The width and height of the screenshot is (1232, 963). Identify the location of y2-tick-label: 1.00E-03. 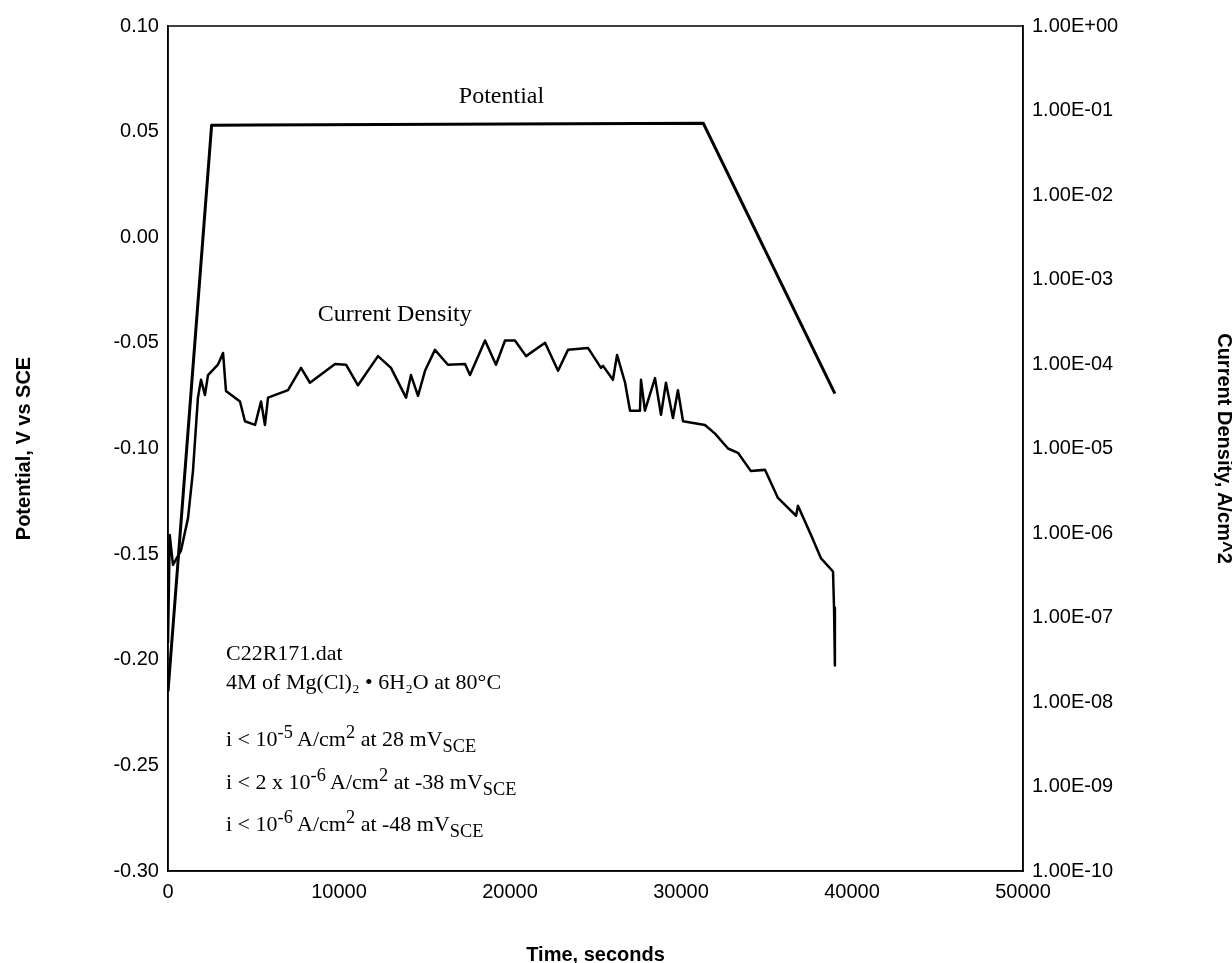
(1073, 278).